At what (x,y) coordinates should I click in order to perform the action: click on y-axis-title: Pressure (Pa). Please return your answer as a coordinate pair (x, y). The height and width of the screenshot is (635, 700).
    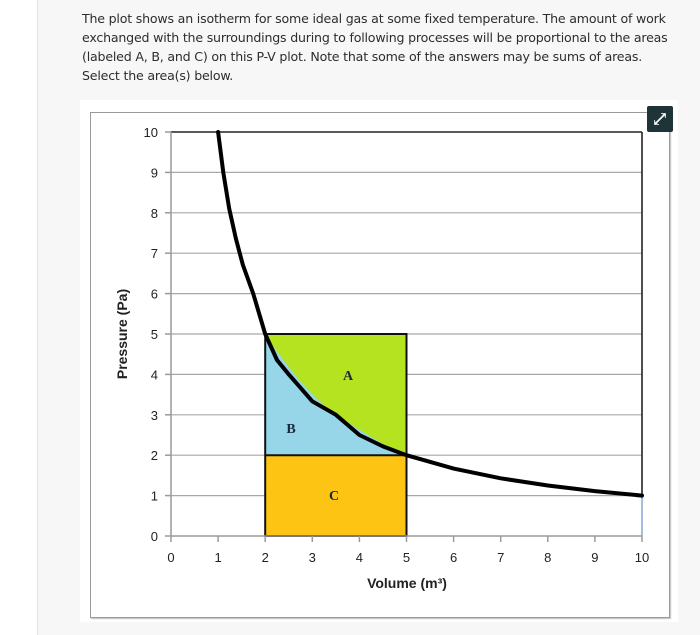
    Looking at the image, I should click on (122, 334).